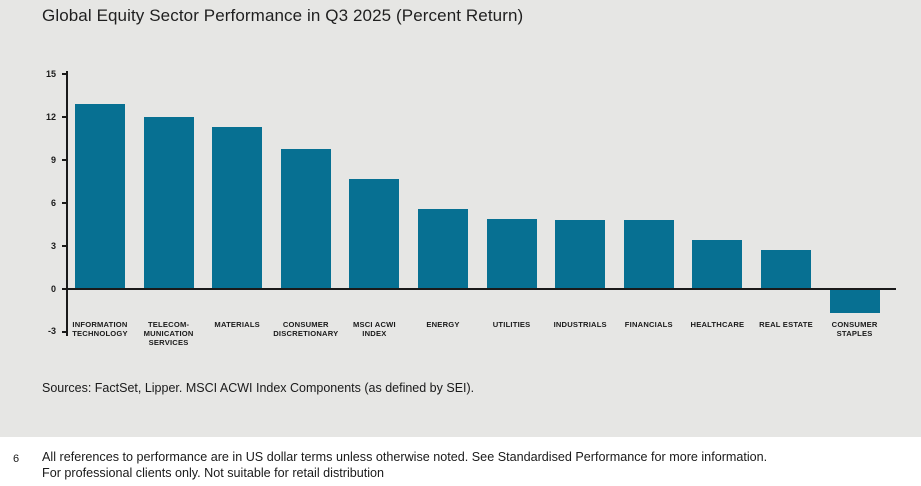 The width and height of the screenshot is (921, 486). I want to click on y-tick-label: -3, so click(51, 331).